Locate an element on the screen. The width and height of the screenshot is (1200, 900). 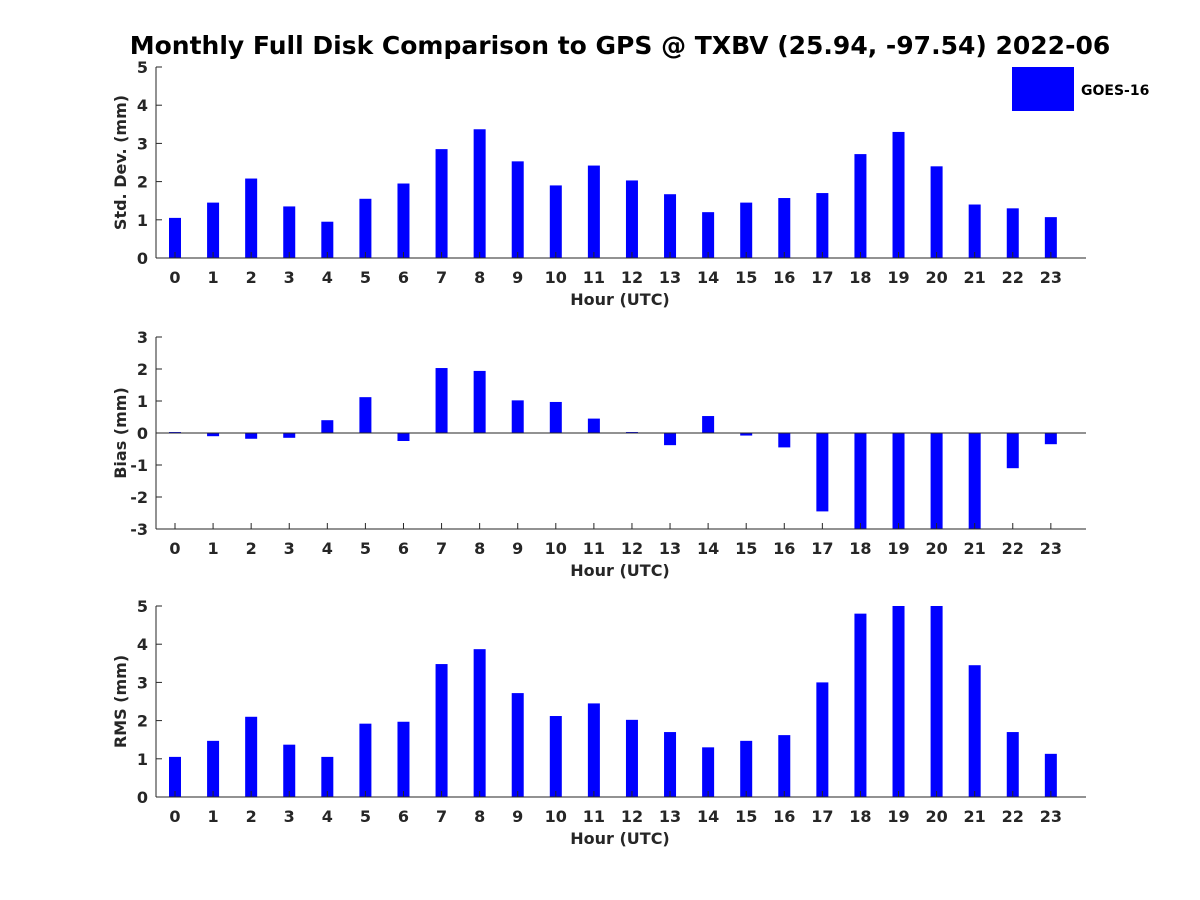
y-tick-label: 5 is located at coordinates (142, 67).